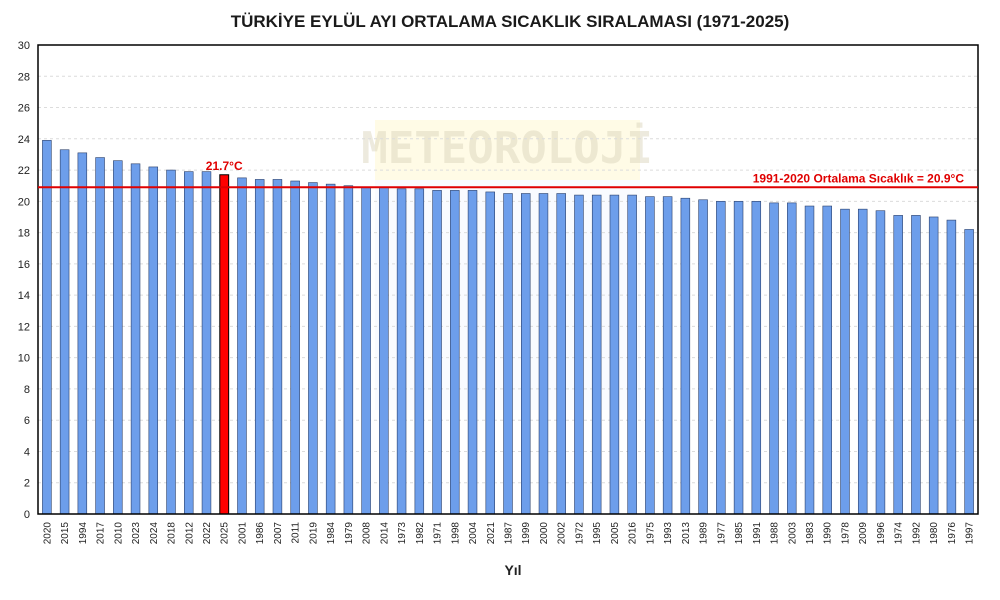 The height and width of the screenshot is (600, 1000). What do you see at coordinates (970, 533) in the screenshot?
I see `x-tick-label: 1997` at bounding box center [970, 533].